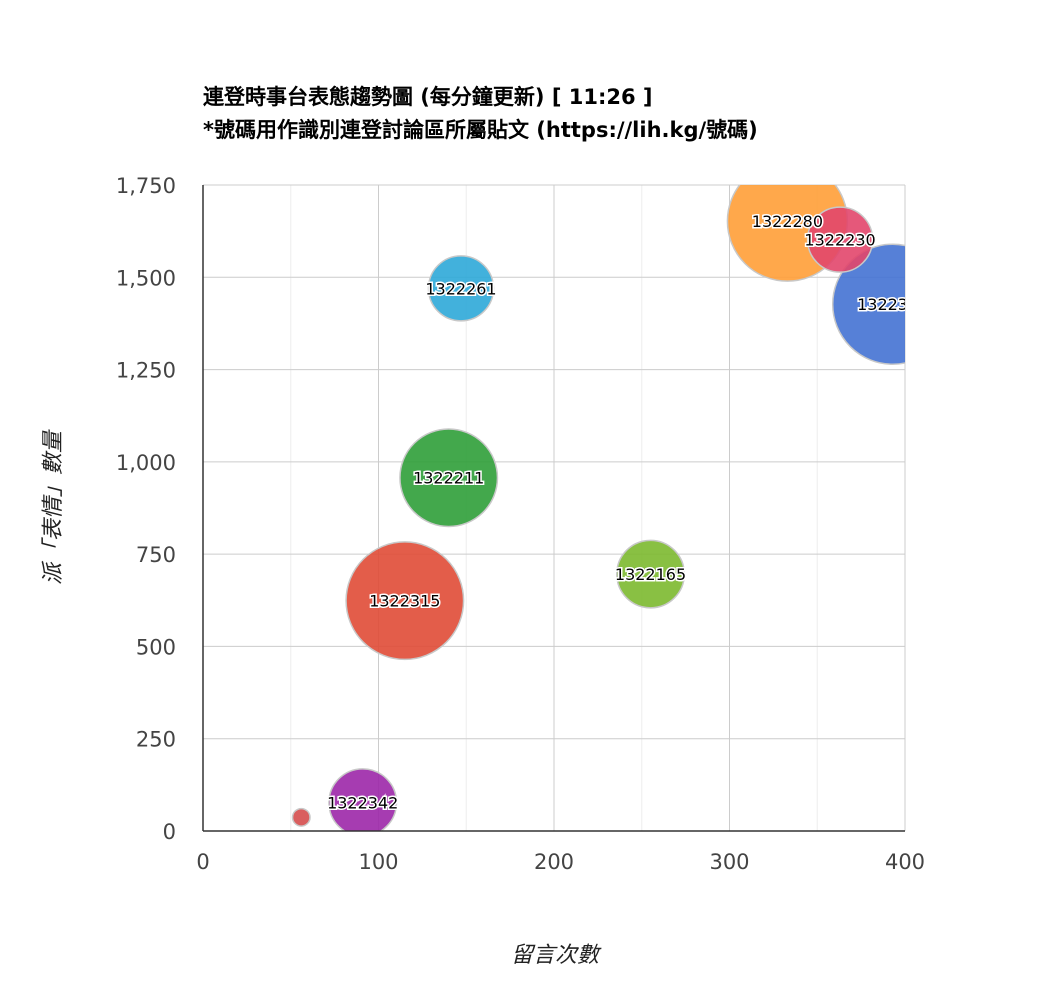 This screenshot has height=994, width=1052. Describe the element at coordinates (556, 955) in the screenshot. I see `x-axis-title: 留言次數` at that location.